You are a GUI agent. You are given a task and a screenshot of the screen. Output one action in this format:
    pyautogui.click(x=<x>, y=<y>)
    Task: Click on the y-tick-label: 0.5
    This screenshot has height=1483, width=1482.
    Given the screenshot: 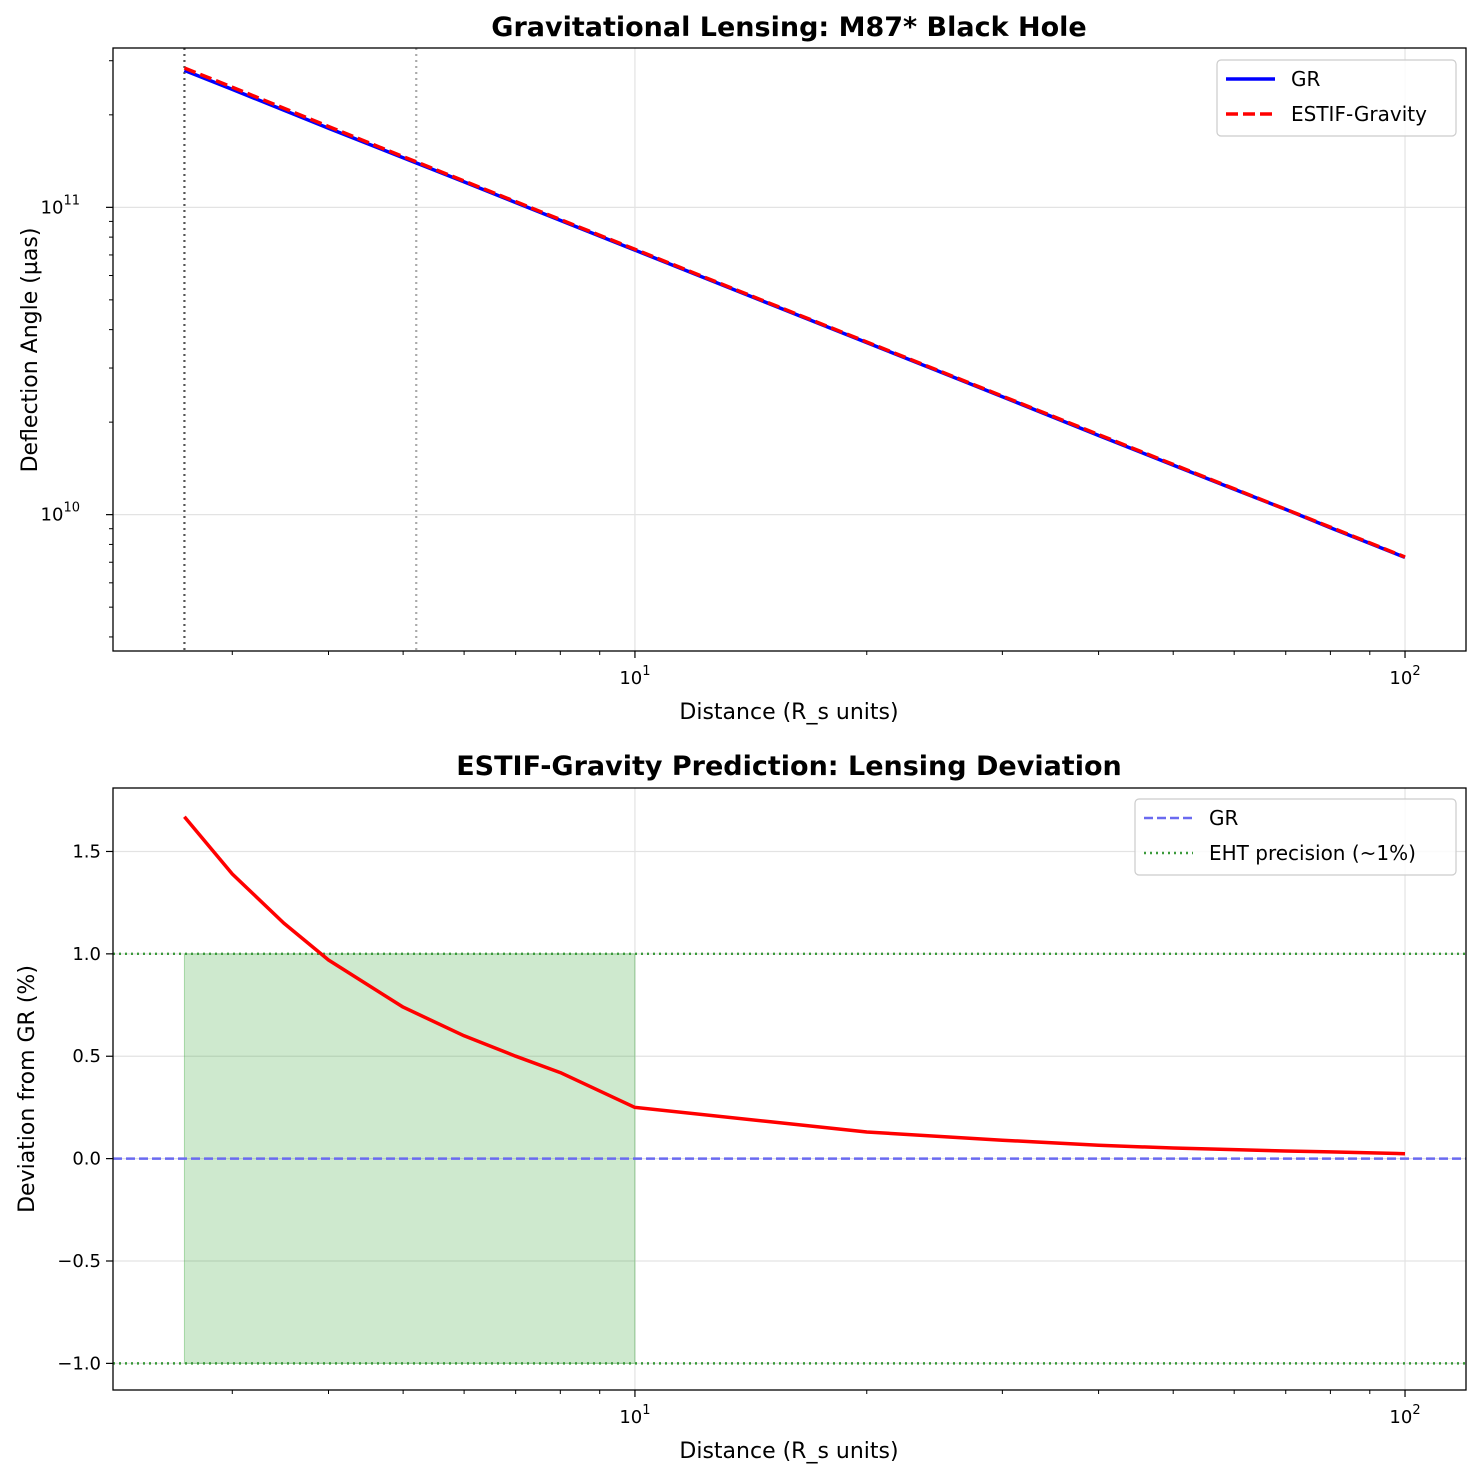 What is the action you would take?
    pyautogui.click(x=86, y=1056)
    